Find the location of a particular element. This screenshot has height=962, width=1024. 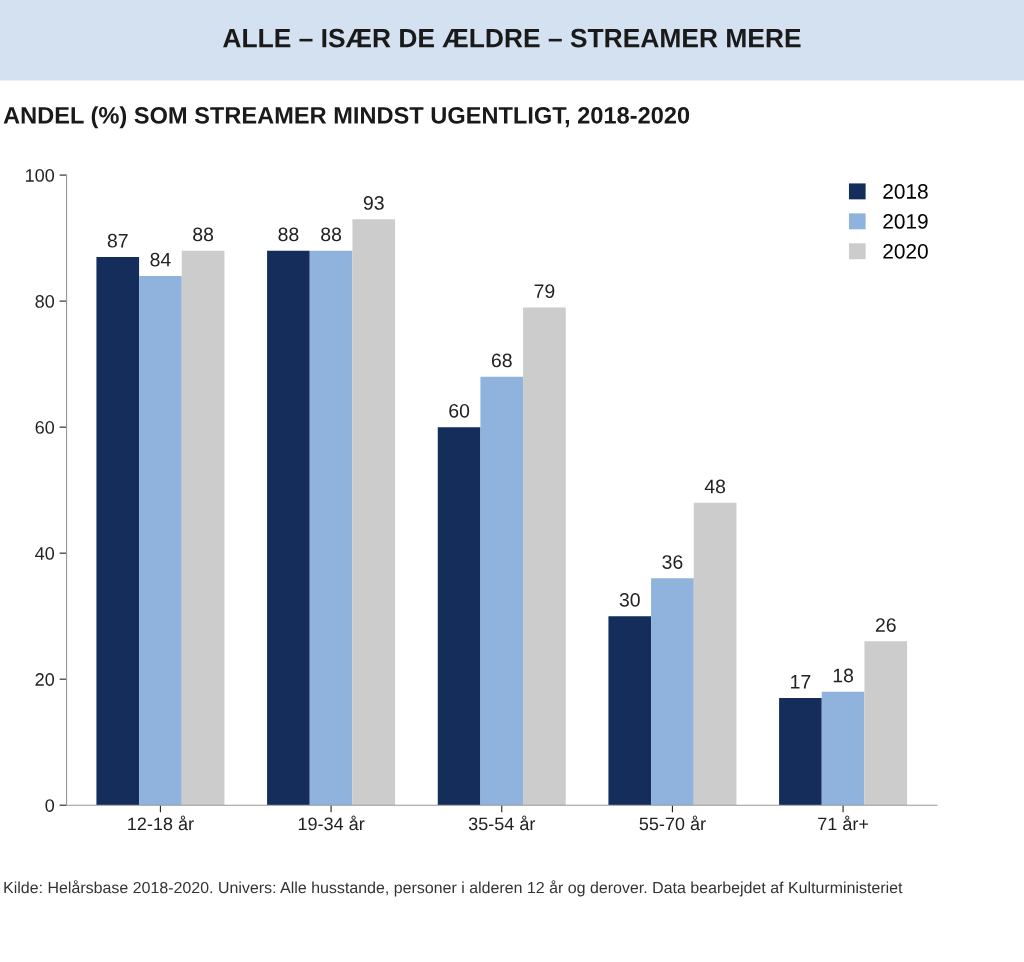

x-tick-label: 71 år+ is located at coordinates (843, 823).